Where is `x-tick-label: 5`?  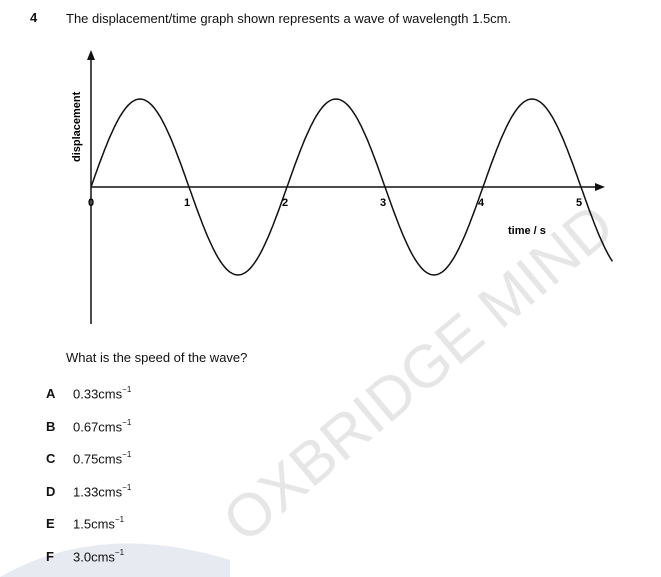 x-tick-label: 5 is located at coordinates (579, 203).